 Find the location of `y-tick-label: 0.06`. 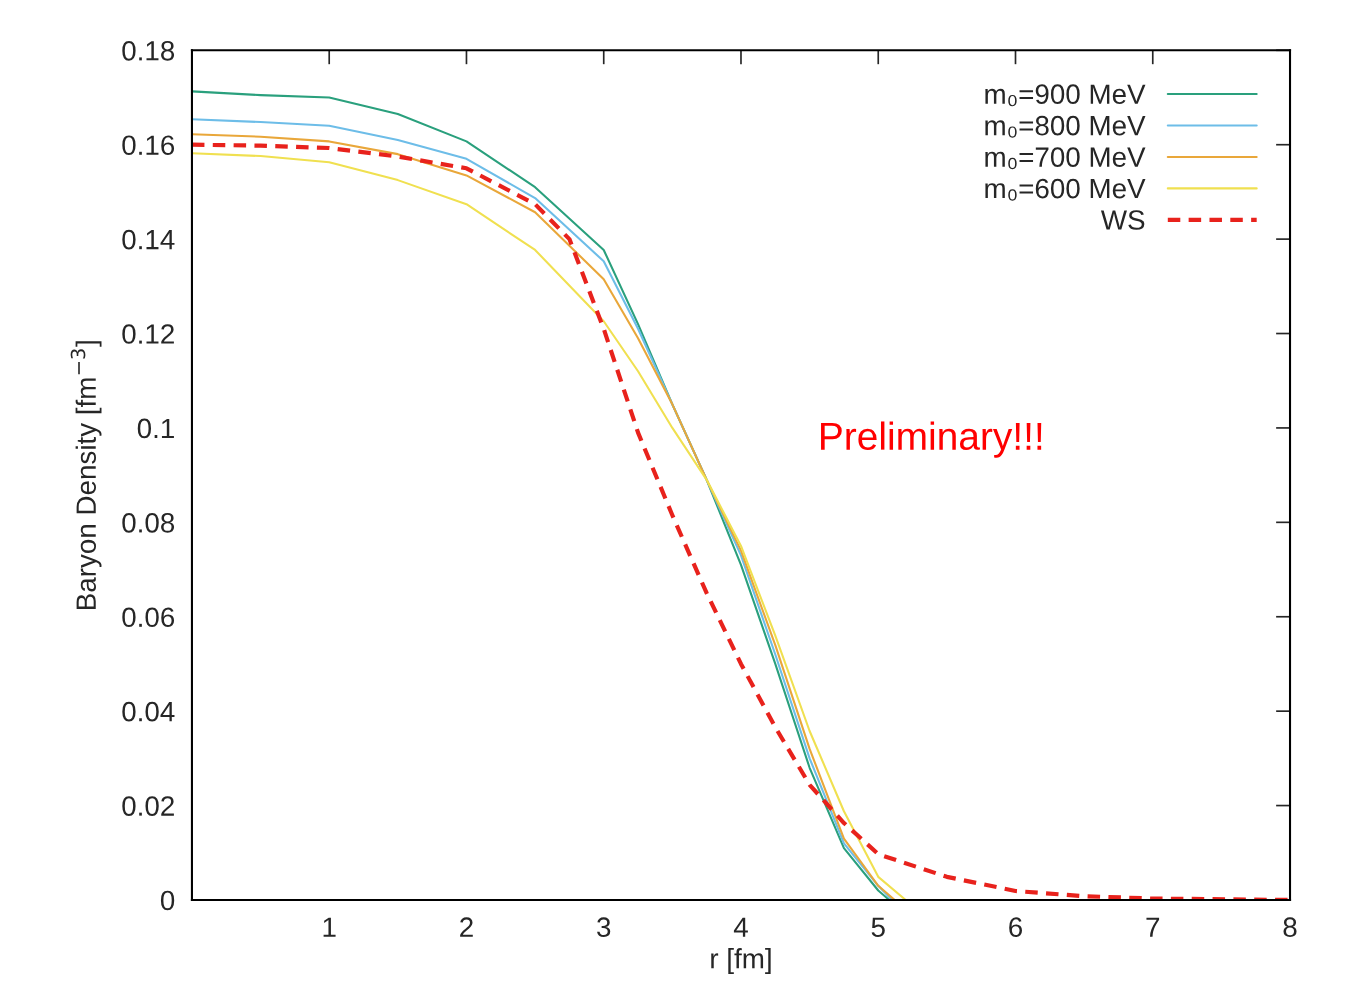

y-tick-label: 0.06 is located at coordinates (148, 617).